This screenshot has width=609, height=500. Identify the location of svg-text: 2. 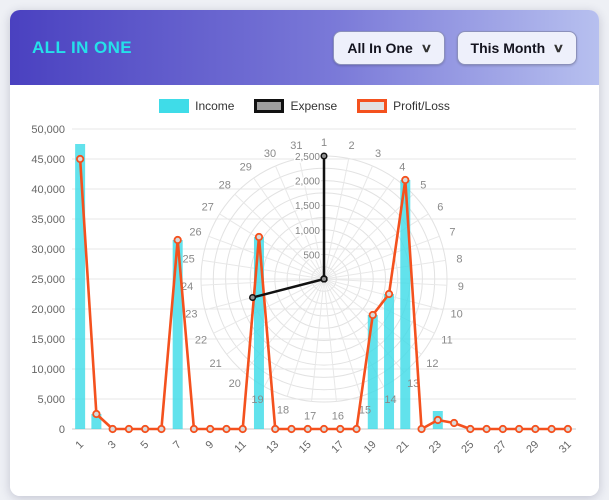
(352, 146).